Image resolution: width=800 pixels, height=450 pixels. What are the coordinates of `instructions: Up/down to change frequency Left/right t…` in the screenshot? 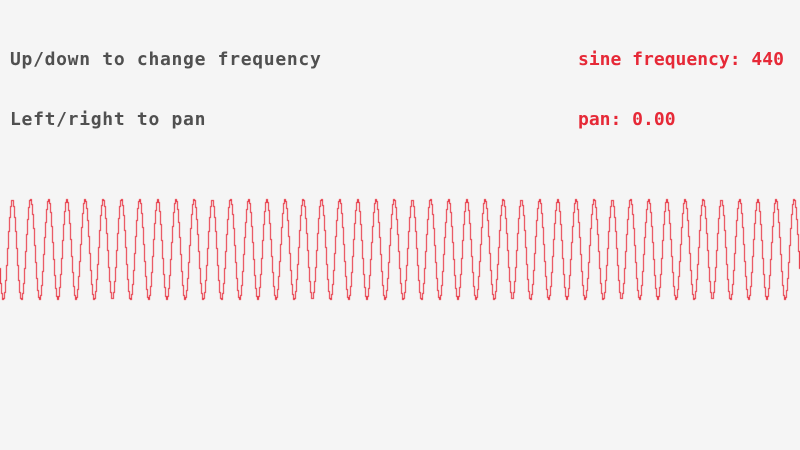 It's located at (166, 90).